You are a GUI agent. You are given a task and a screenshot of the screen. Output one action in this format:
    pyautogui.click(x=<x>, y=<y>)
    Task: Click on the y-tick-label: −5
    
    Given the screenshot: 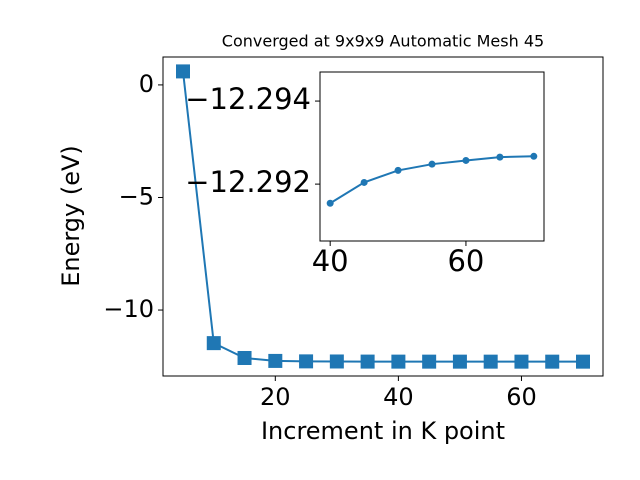 What is the action you would take?
    pyautogui.click(x=136, y=196)
    